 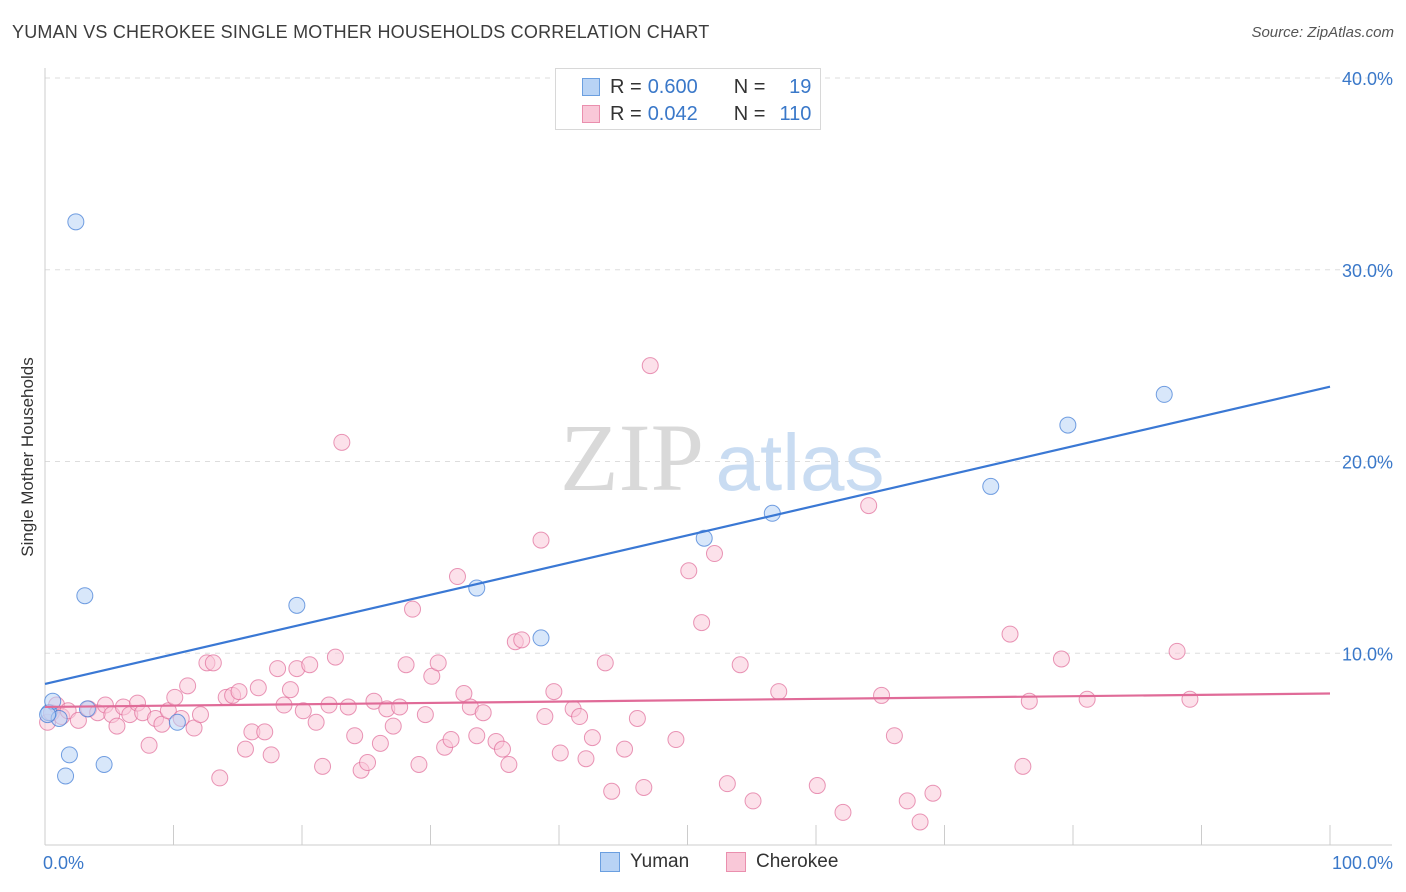 I want to click on legend-label-cherokee: Cherokee, so click(x=797, y=861).